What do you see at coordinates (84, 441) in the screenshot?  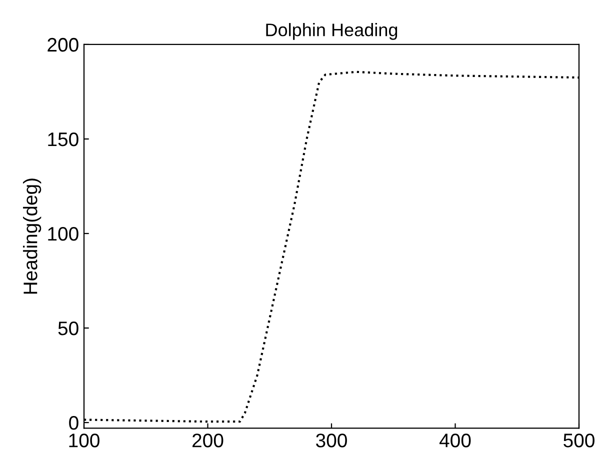 I see `x-tick-label: 100` at bounding box center [84, 441].